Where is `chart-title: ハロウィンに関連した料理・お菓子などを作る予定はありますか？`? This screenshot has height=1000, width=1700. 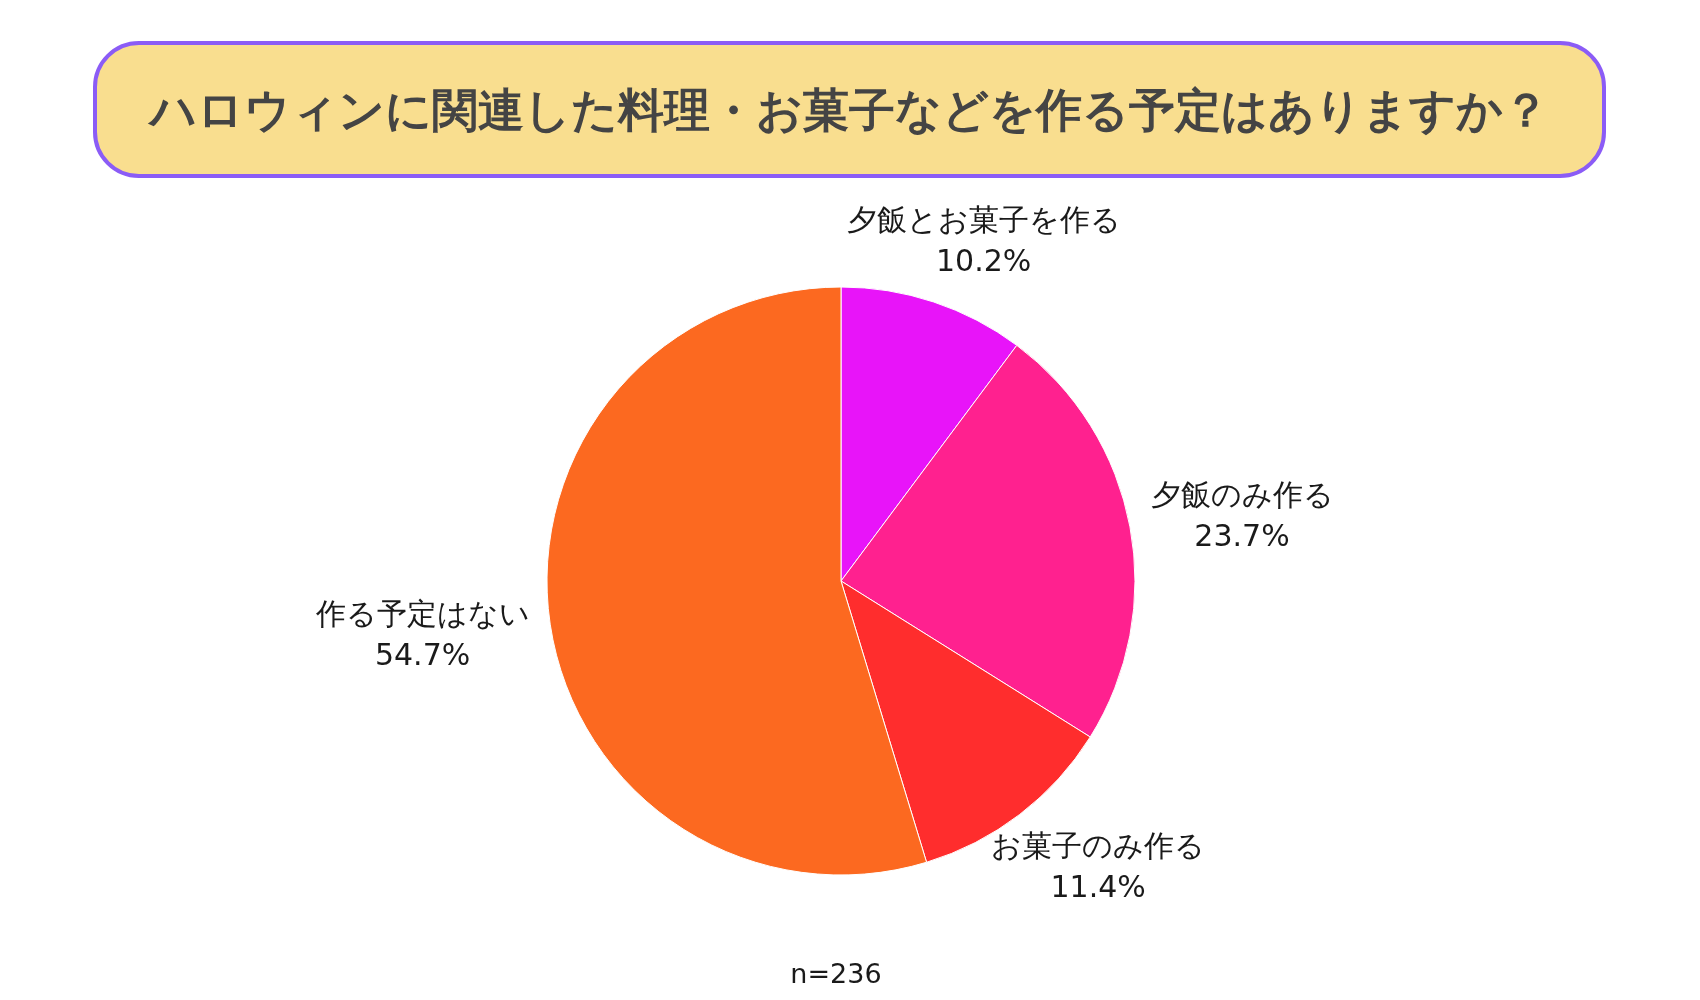 chart-title: ハロウィンに関連した料理・お菓子などを作る予定はありますか？ is located at coordinates (849, 110).